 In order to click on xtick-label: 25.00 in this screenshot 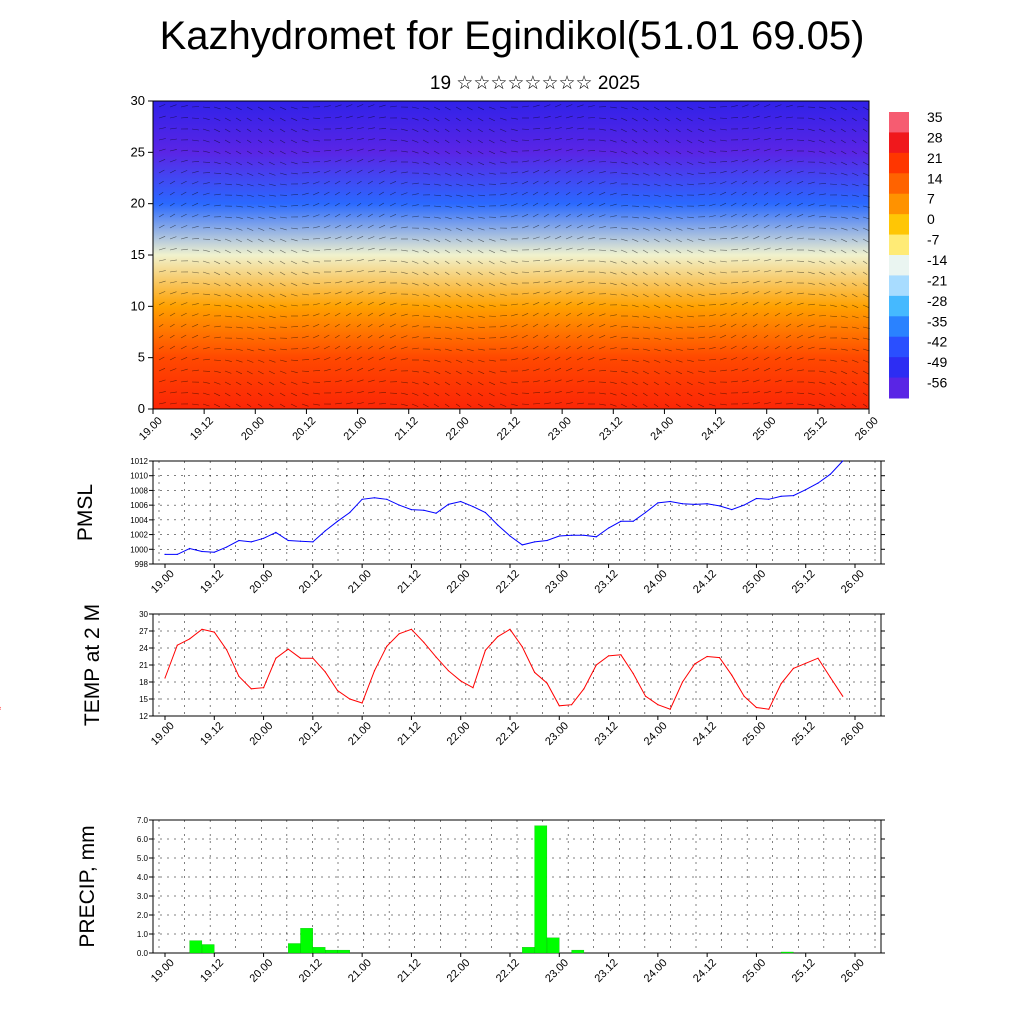, I will do `click(754, 582)`.